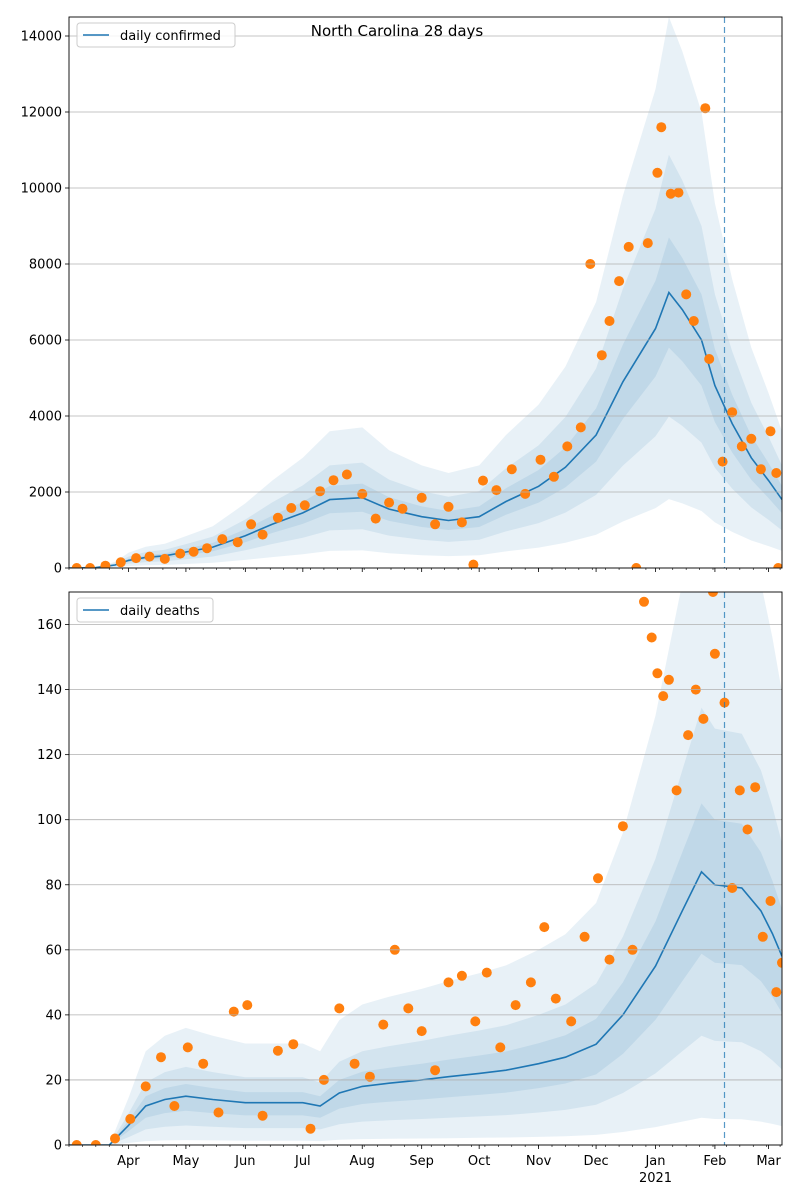 The width and height of the screenshot is (800, 1200). What do you see at coordinates (128, 1161) in the screenshot?
I see `x-tick-label: Apr` at bounding box center [128, 1161].